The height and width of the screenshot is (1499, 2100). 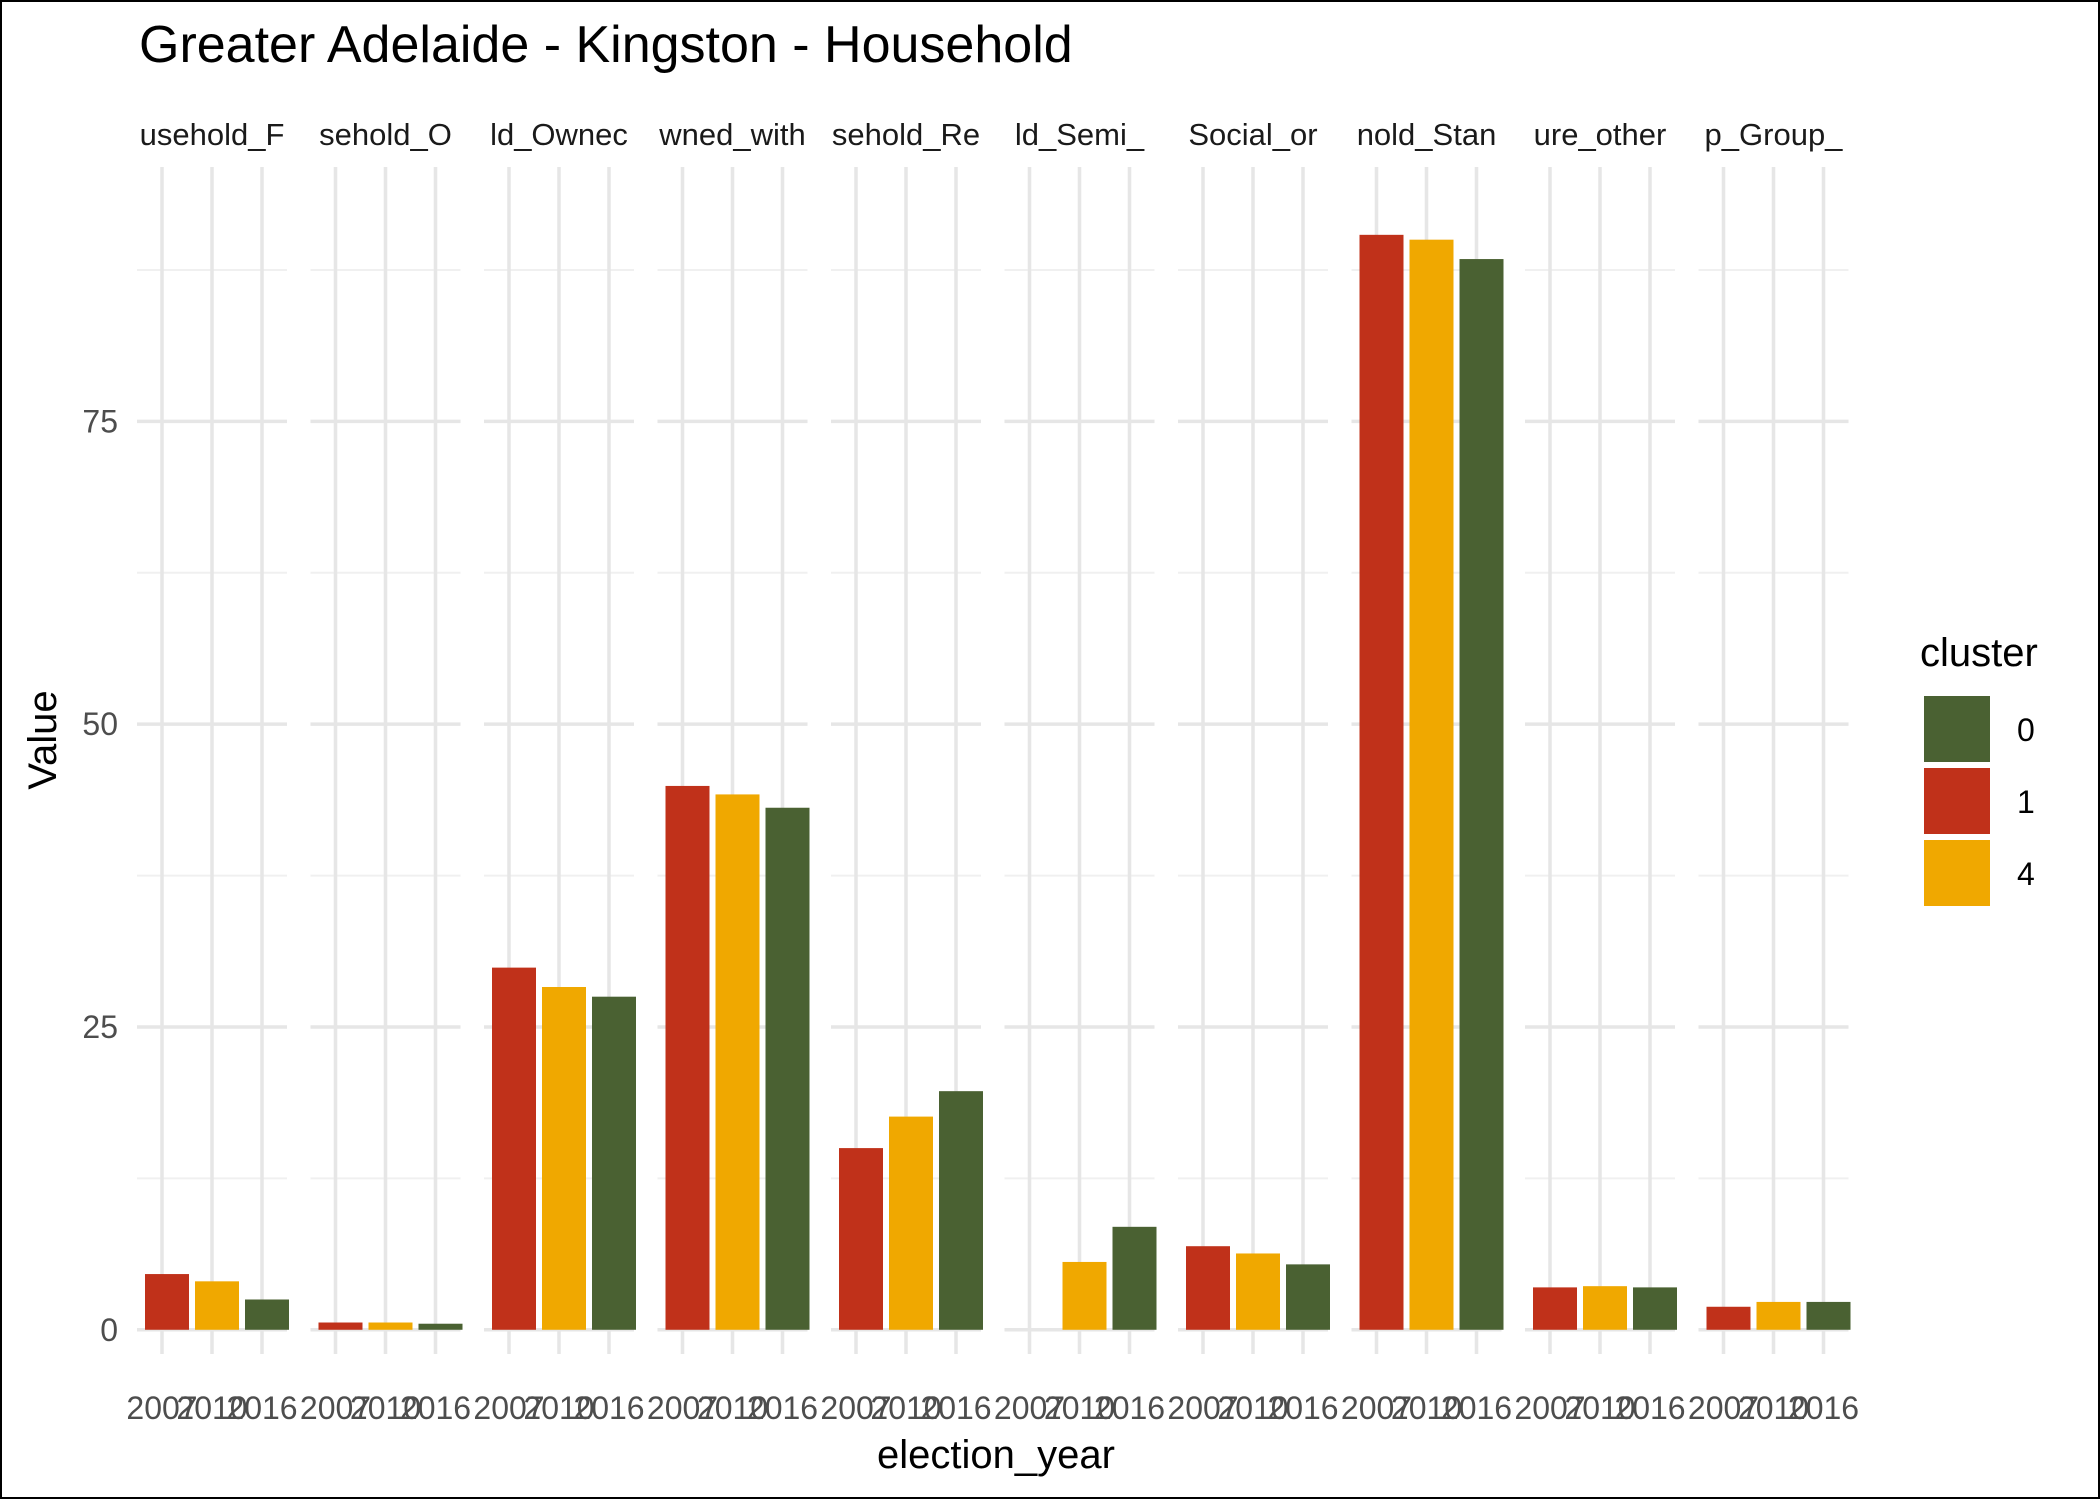 What do you see at coordinates (385, 134) in the screenshot?
I see `facet-strip-label: sehold_O` at bounding box center [385, 134].